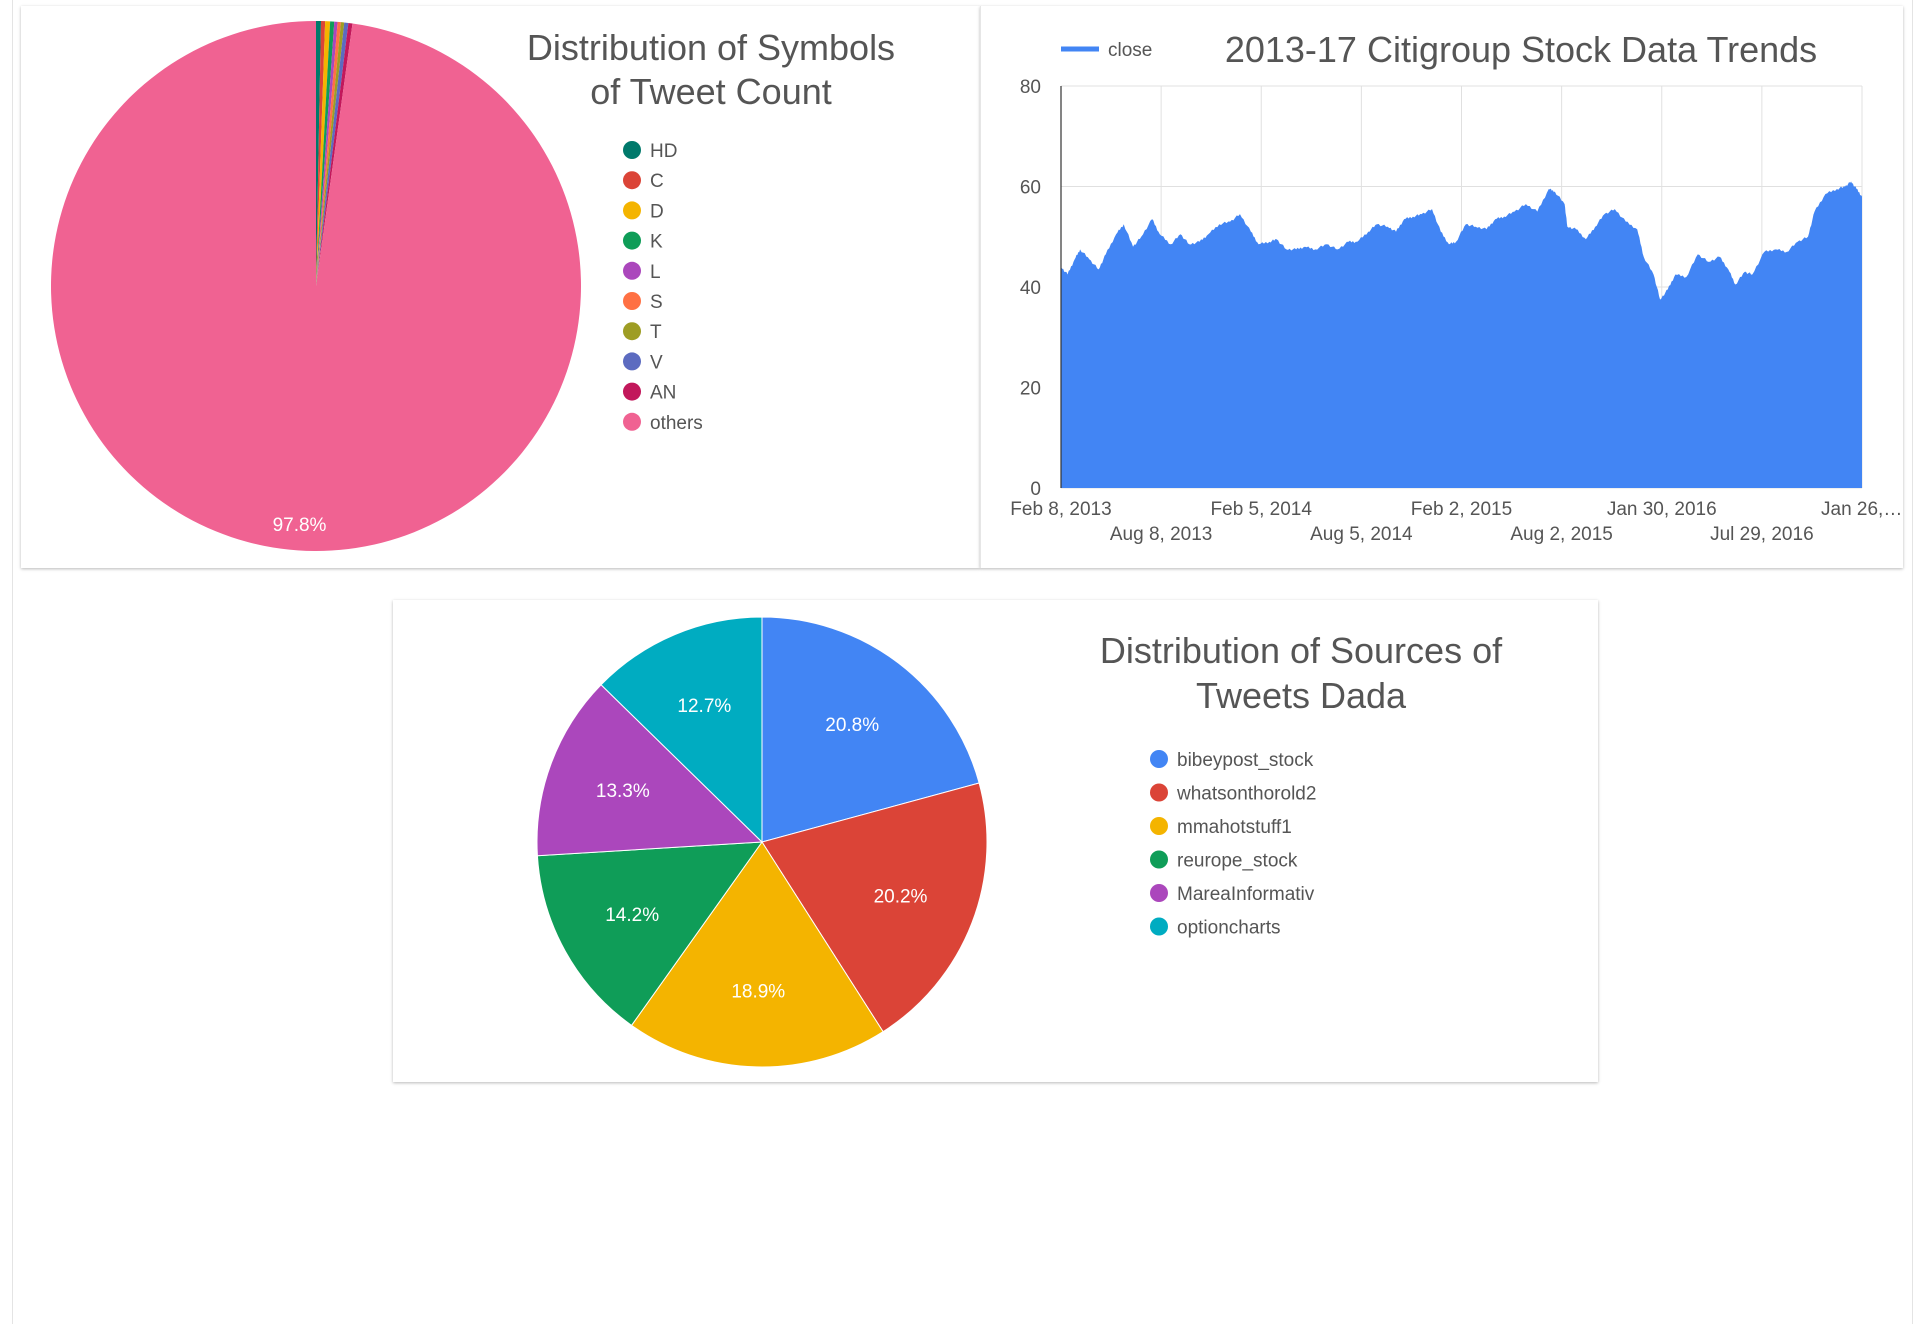  What do you see at coordinates (632, 240) in the screenshot?
I see `legend-swatch-k` at bounding box center [632, 240].